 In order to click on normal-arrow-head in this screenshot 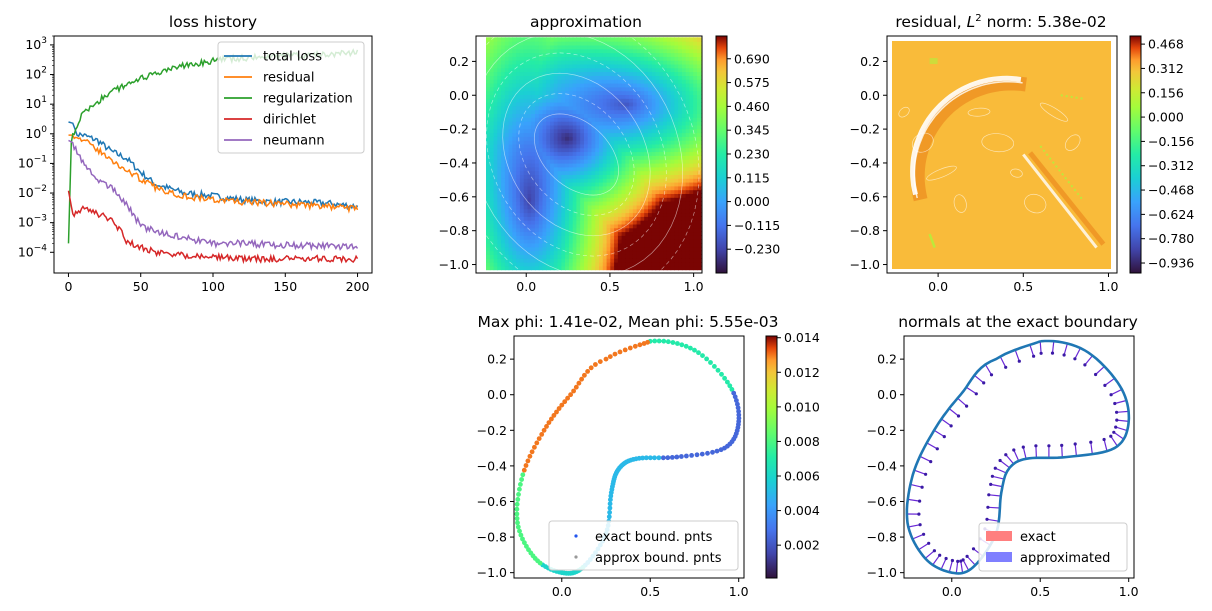, I will do `click(1023, 447)`.